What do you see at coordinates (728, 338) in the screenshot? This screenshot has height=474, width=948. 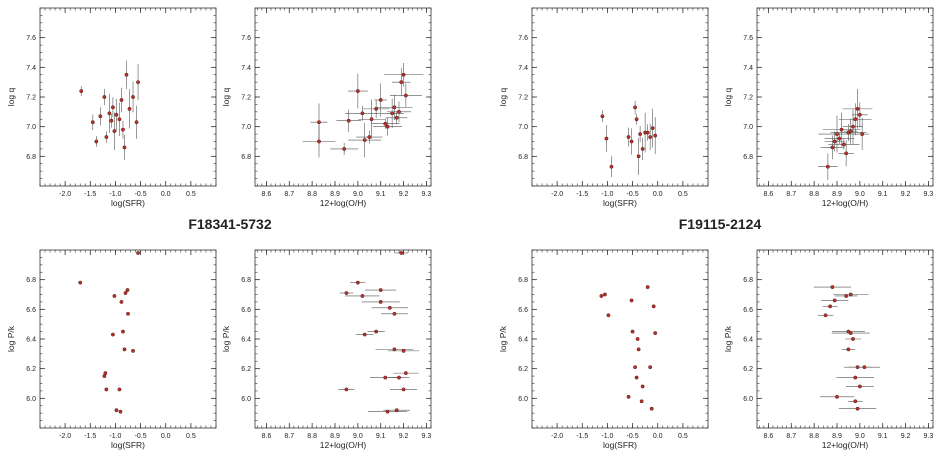 I see `y-axis-label: log P/k` at bounding box center [728, 338].